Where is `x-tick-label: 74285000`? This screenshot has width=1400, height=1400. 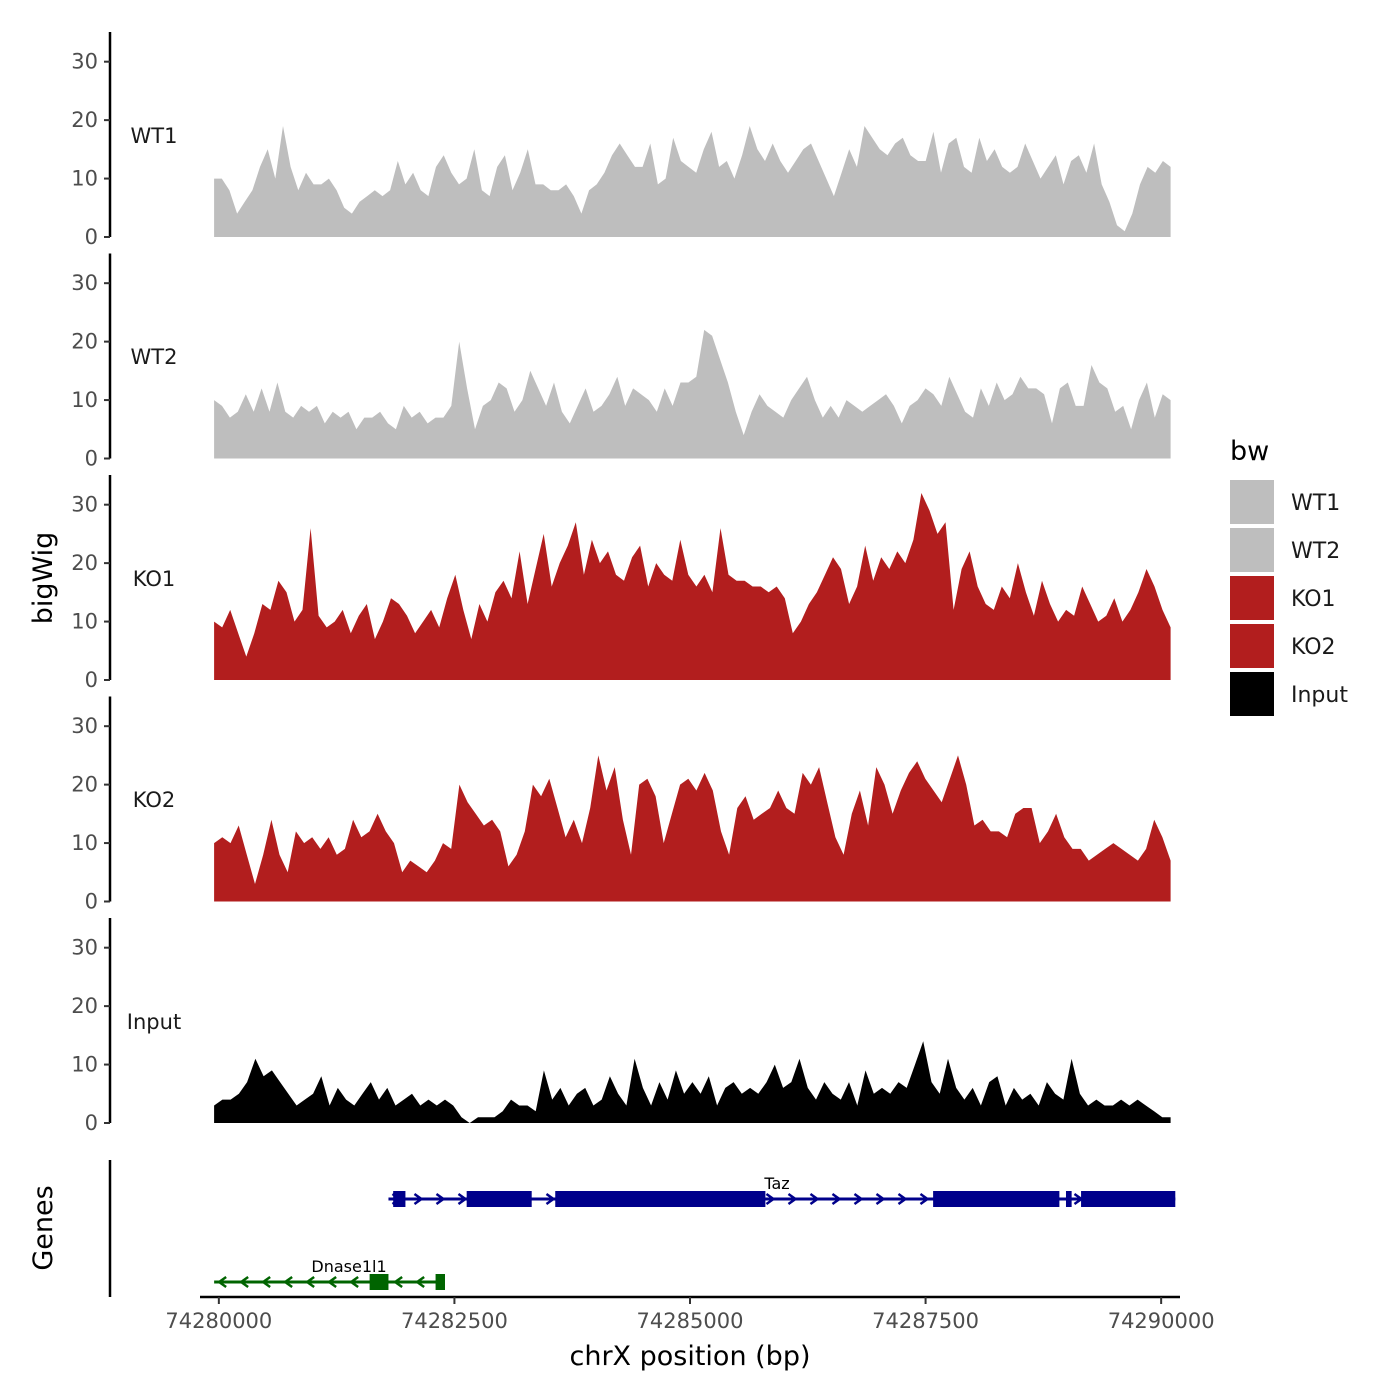 x-tick-label: 74285000 is located at coordinates (690, 1321).